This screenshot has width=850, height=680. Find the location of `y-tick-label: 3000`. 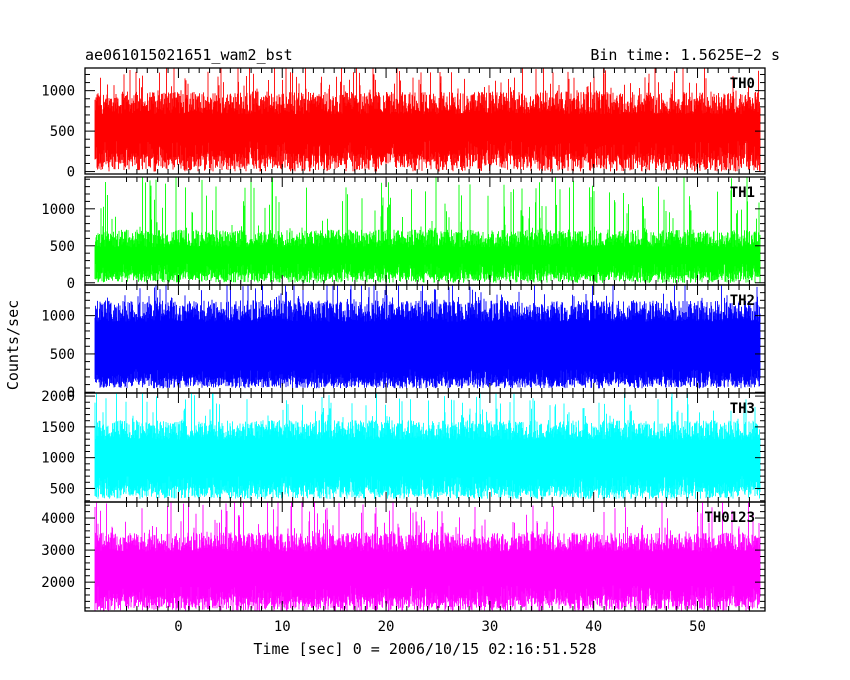

y-tick-label: 3000 is located at coordinates (58, 551).